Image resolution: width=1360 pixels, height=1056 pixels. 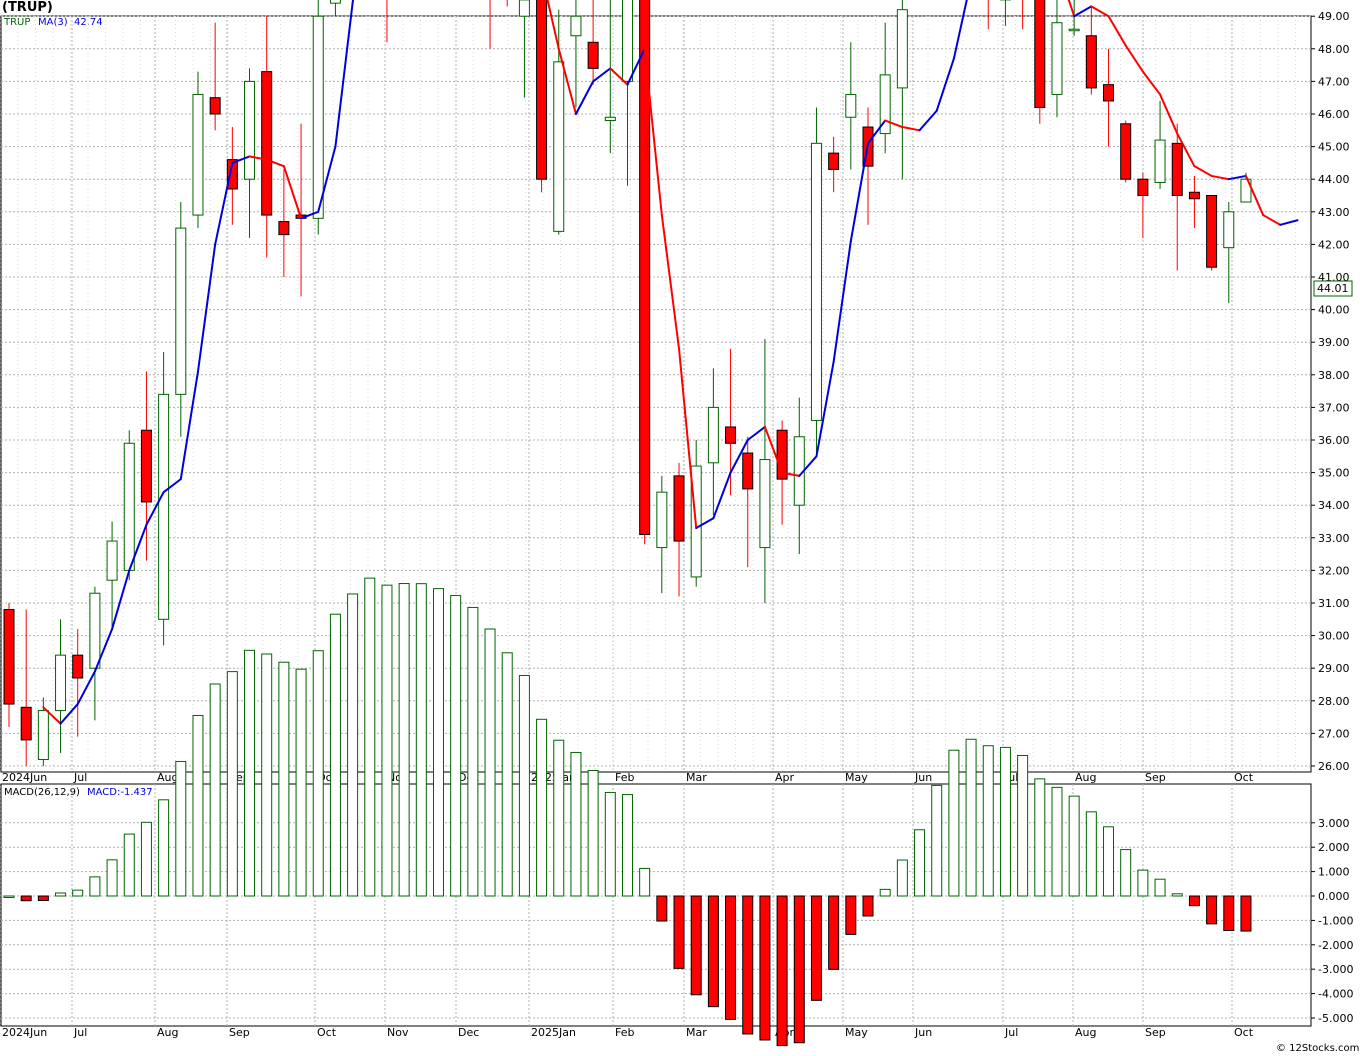 I want to click on price-tick-label: 34.00, so click(x=1334, y=505).